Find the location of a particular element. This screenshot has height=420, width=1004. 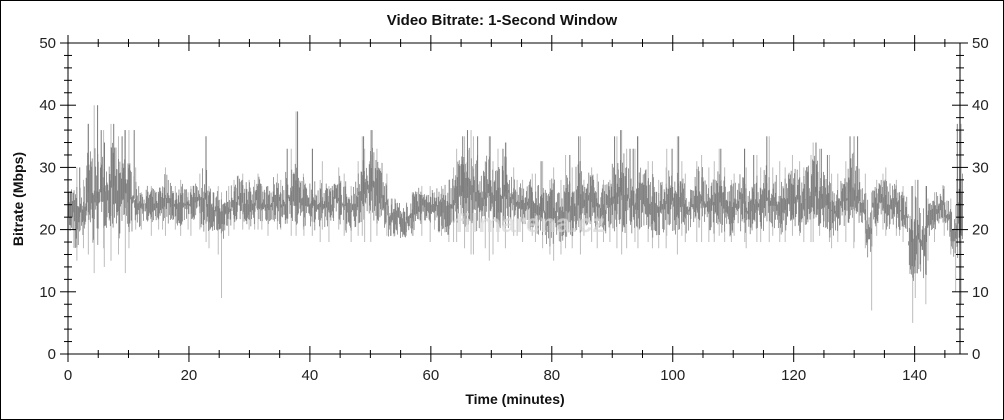

y-tick-label: 20 is located at coordinates (47, 230).